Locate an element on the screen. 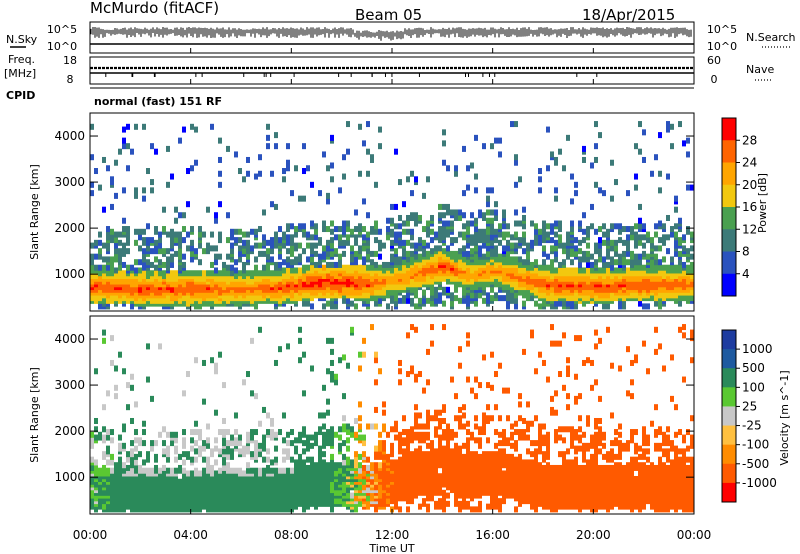 This screenshot has height=554, width=800. power-colorbar-tick-label: 8 is located at coordinates (746, 252).